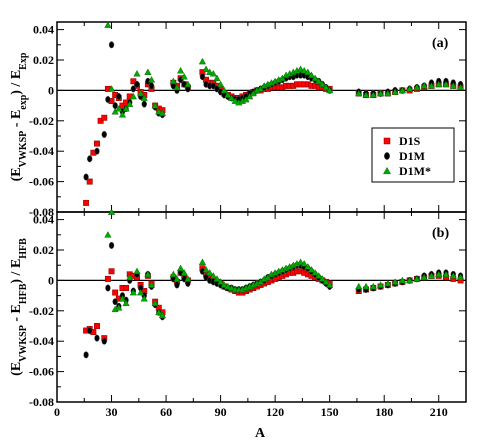 Image resolution: width=485 pixels, height=443 pixels. I want to click on panel-label: (b), so click(440, 233).